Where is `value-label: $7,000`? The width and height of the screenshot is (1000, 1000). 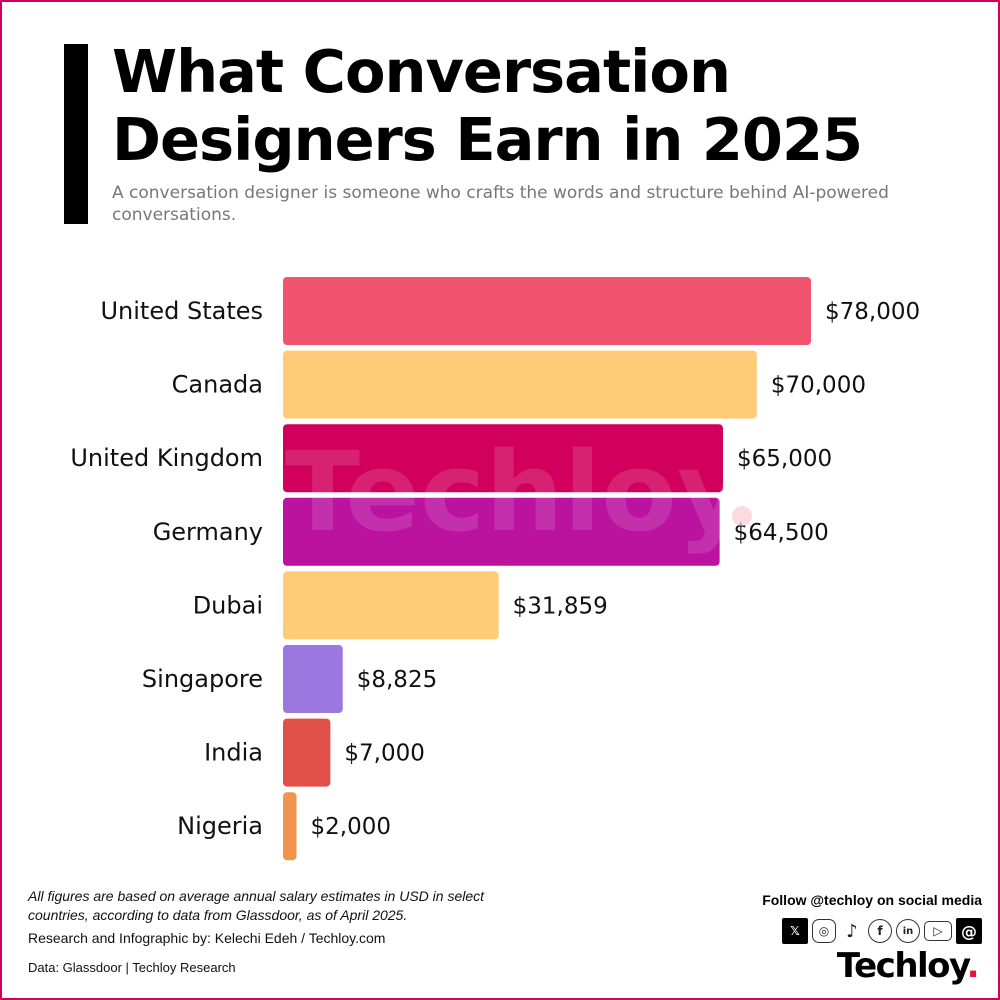 value-label: $7,000 is located at coordinates (384, 754).